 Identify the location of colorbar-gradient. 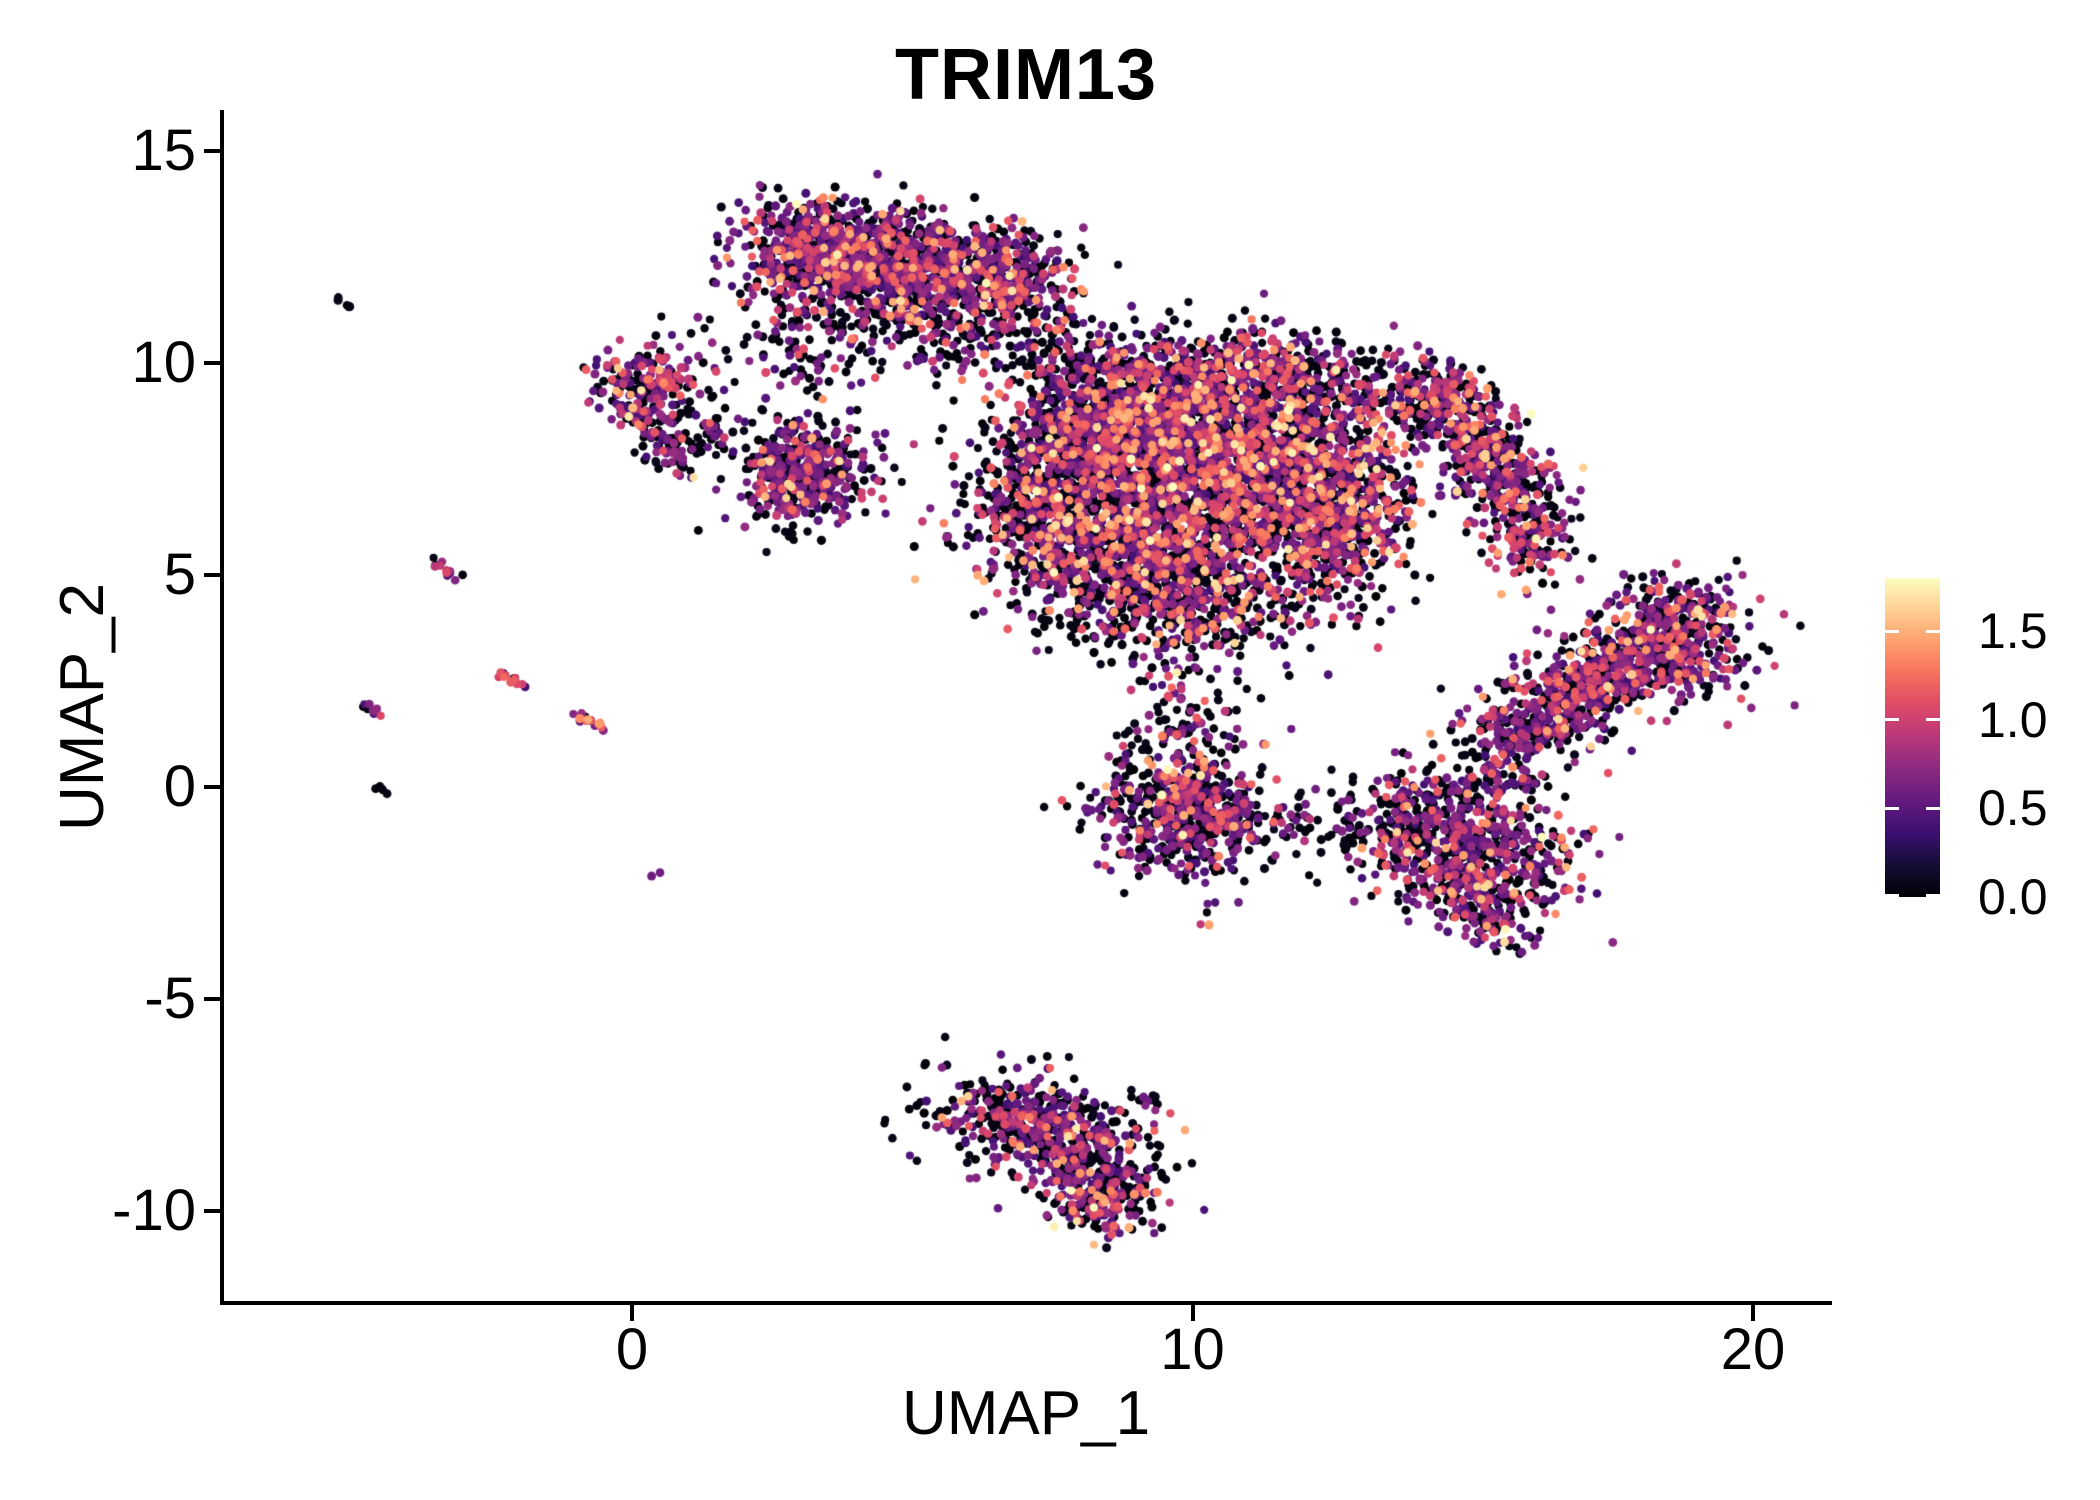
(1912, 737).